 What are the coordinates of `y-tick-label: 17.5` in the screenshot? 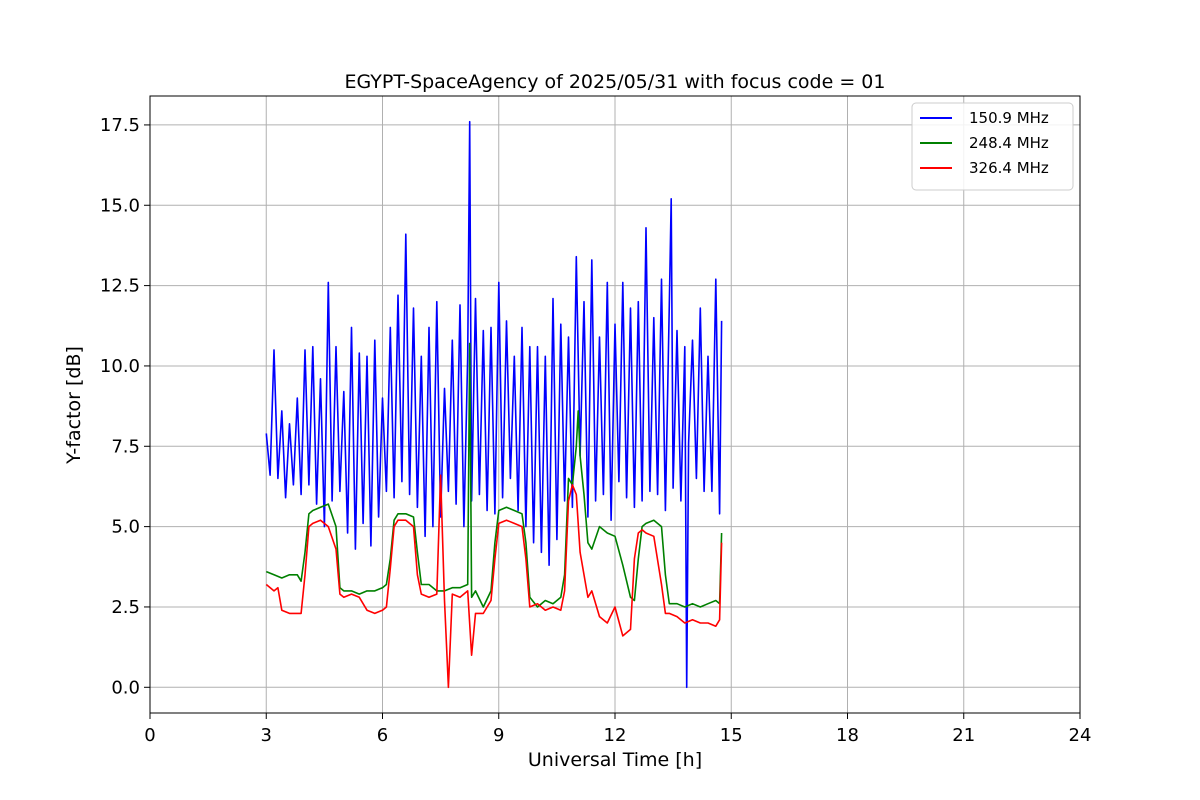 It's located at (120, 125).